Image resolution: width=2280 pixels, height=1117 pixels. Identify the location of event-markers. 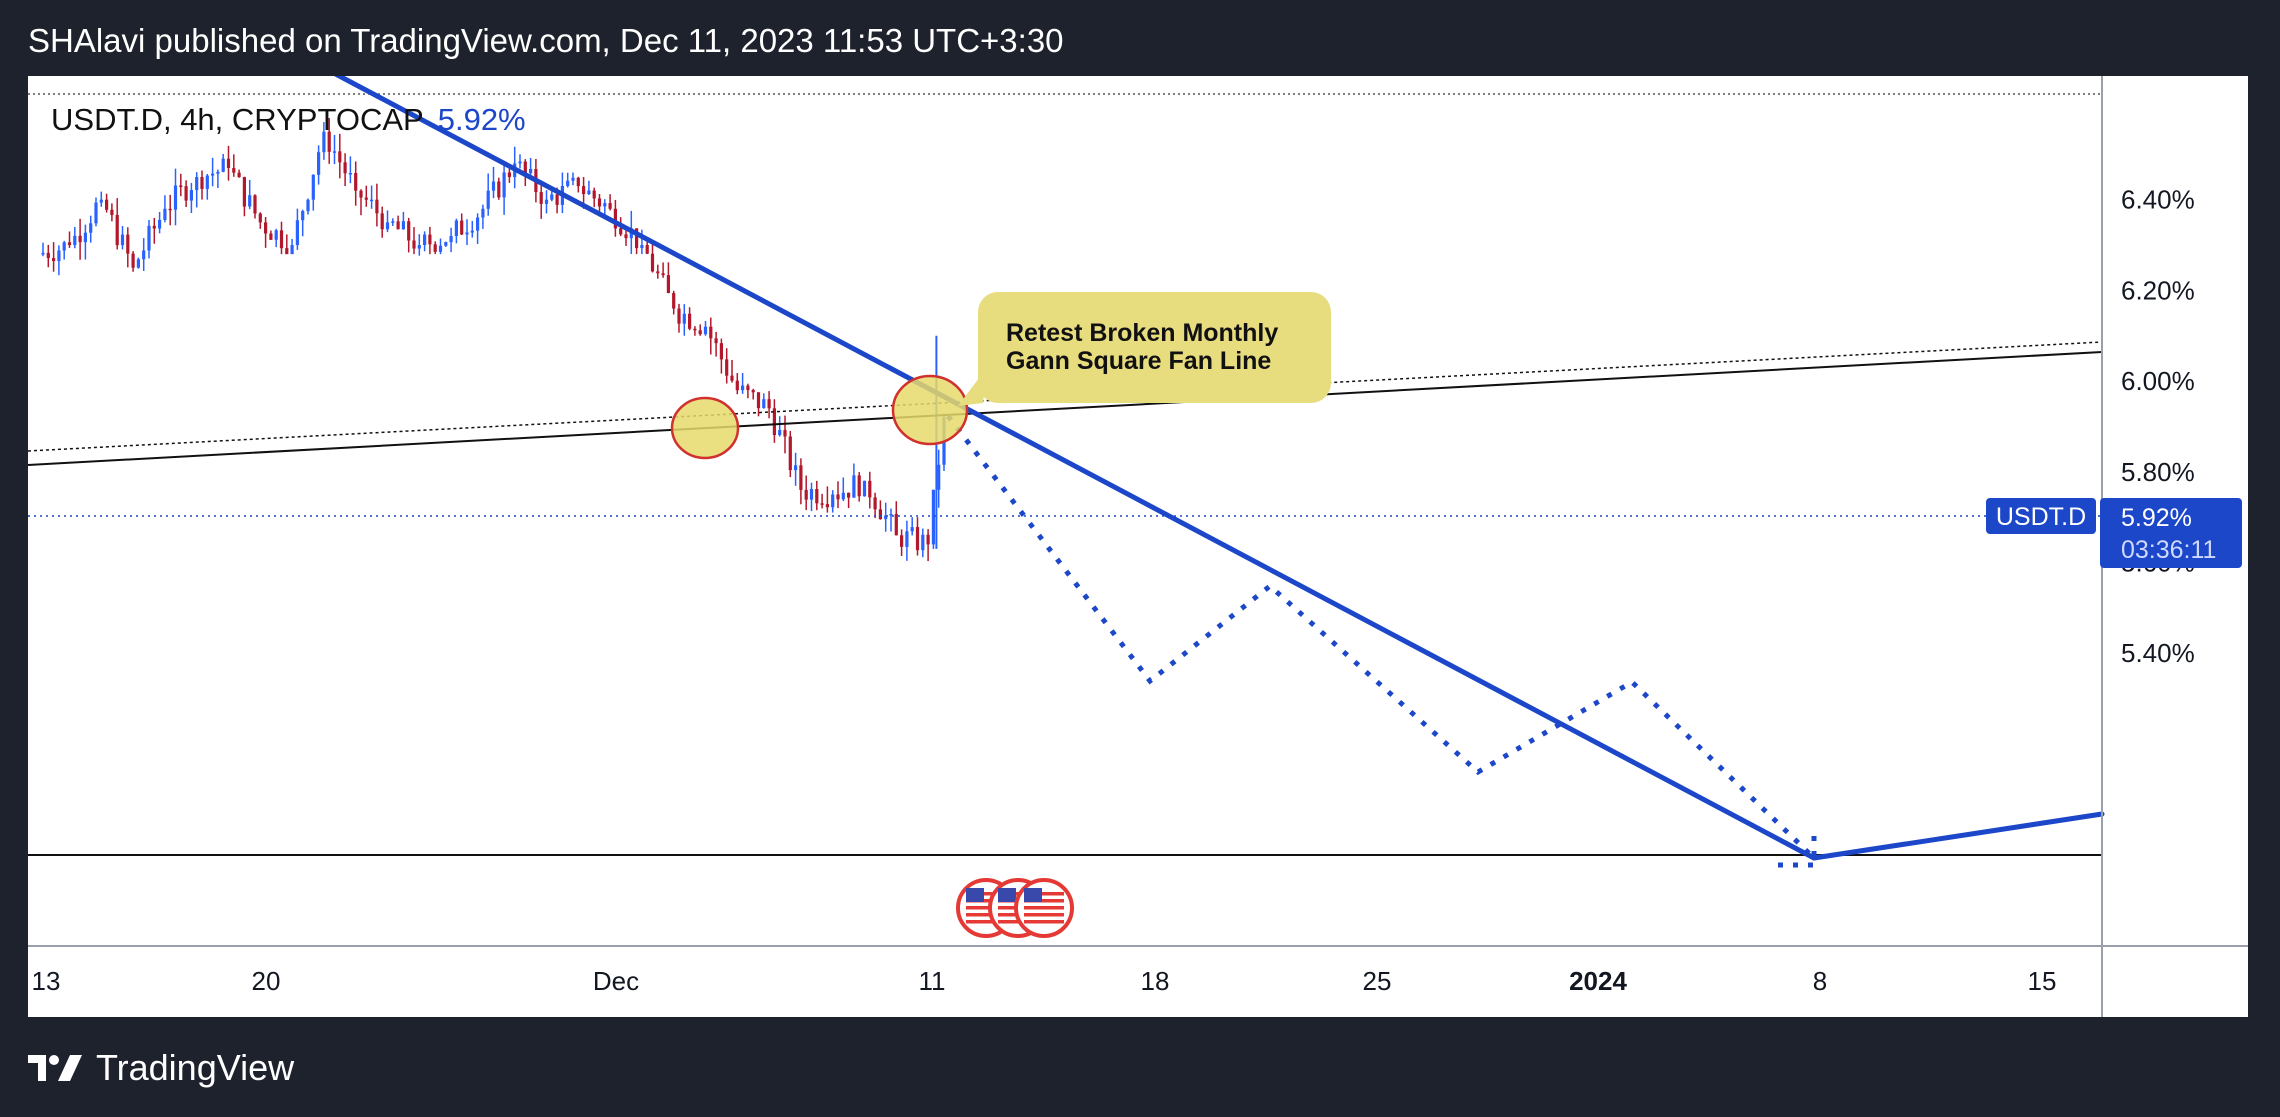
(1015, 908).